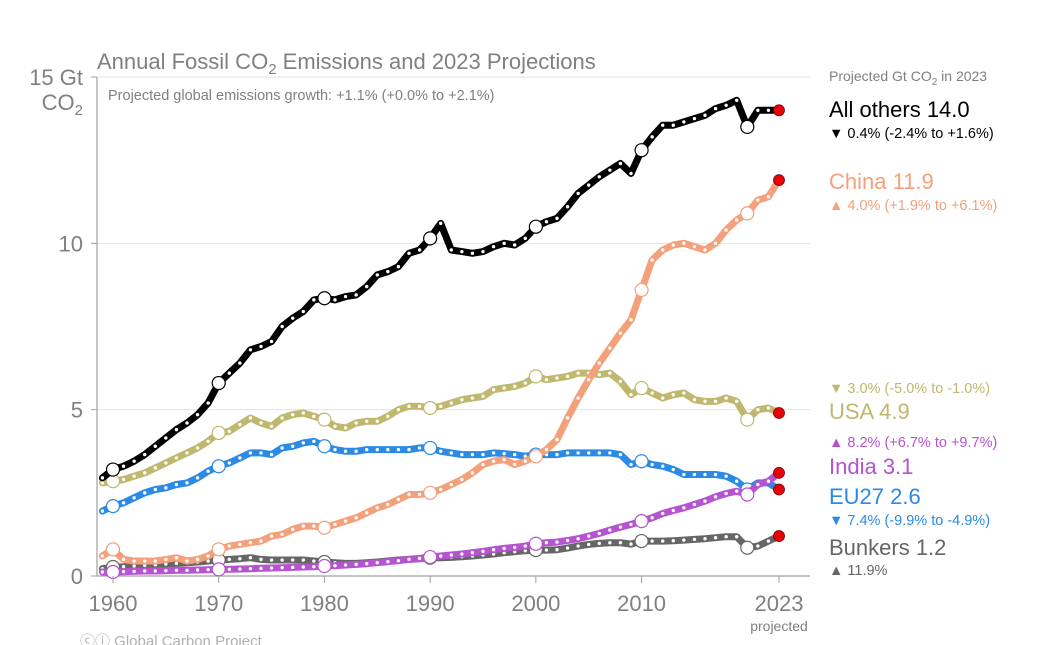 The width and height of the screenshot is (1062, 645). What do you see at coordinates (887, 547) in the screenshot?
I see `legend-label-bunkers: Bunkers 1.2` at bounding box center [887, 547].